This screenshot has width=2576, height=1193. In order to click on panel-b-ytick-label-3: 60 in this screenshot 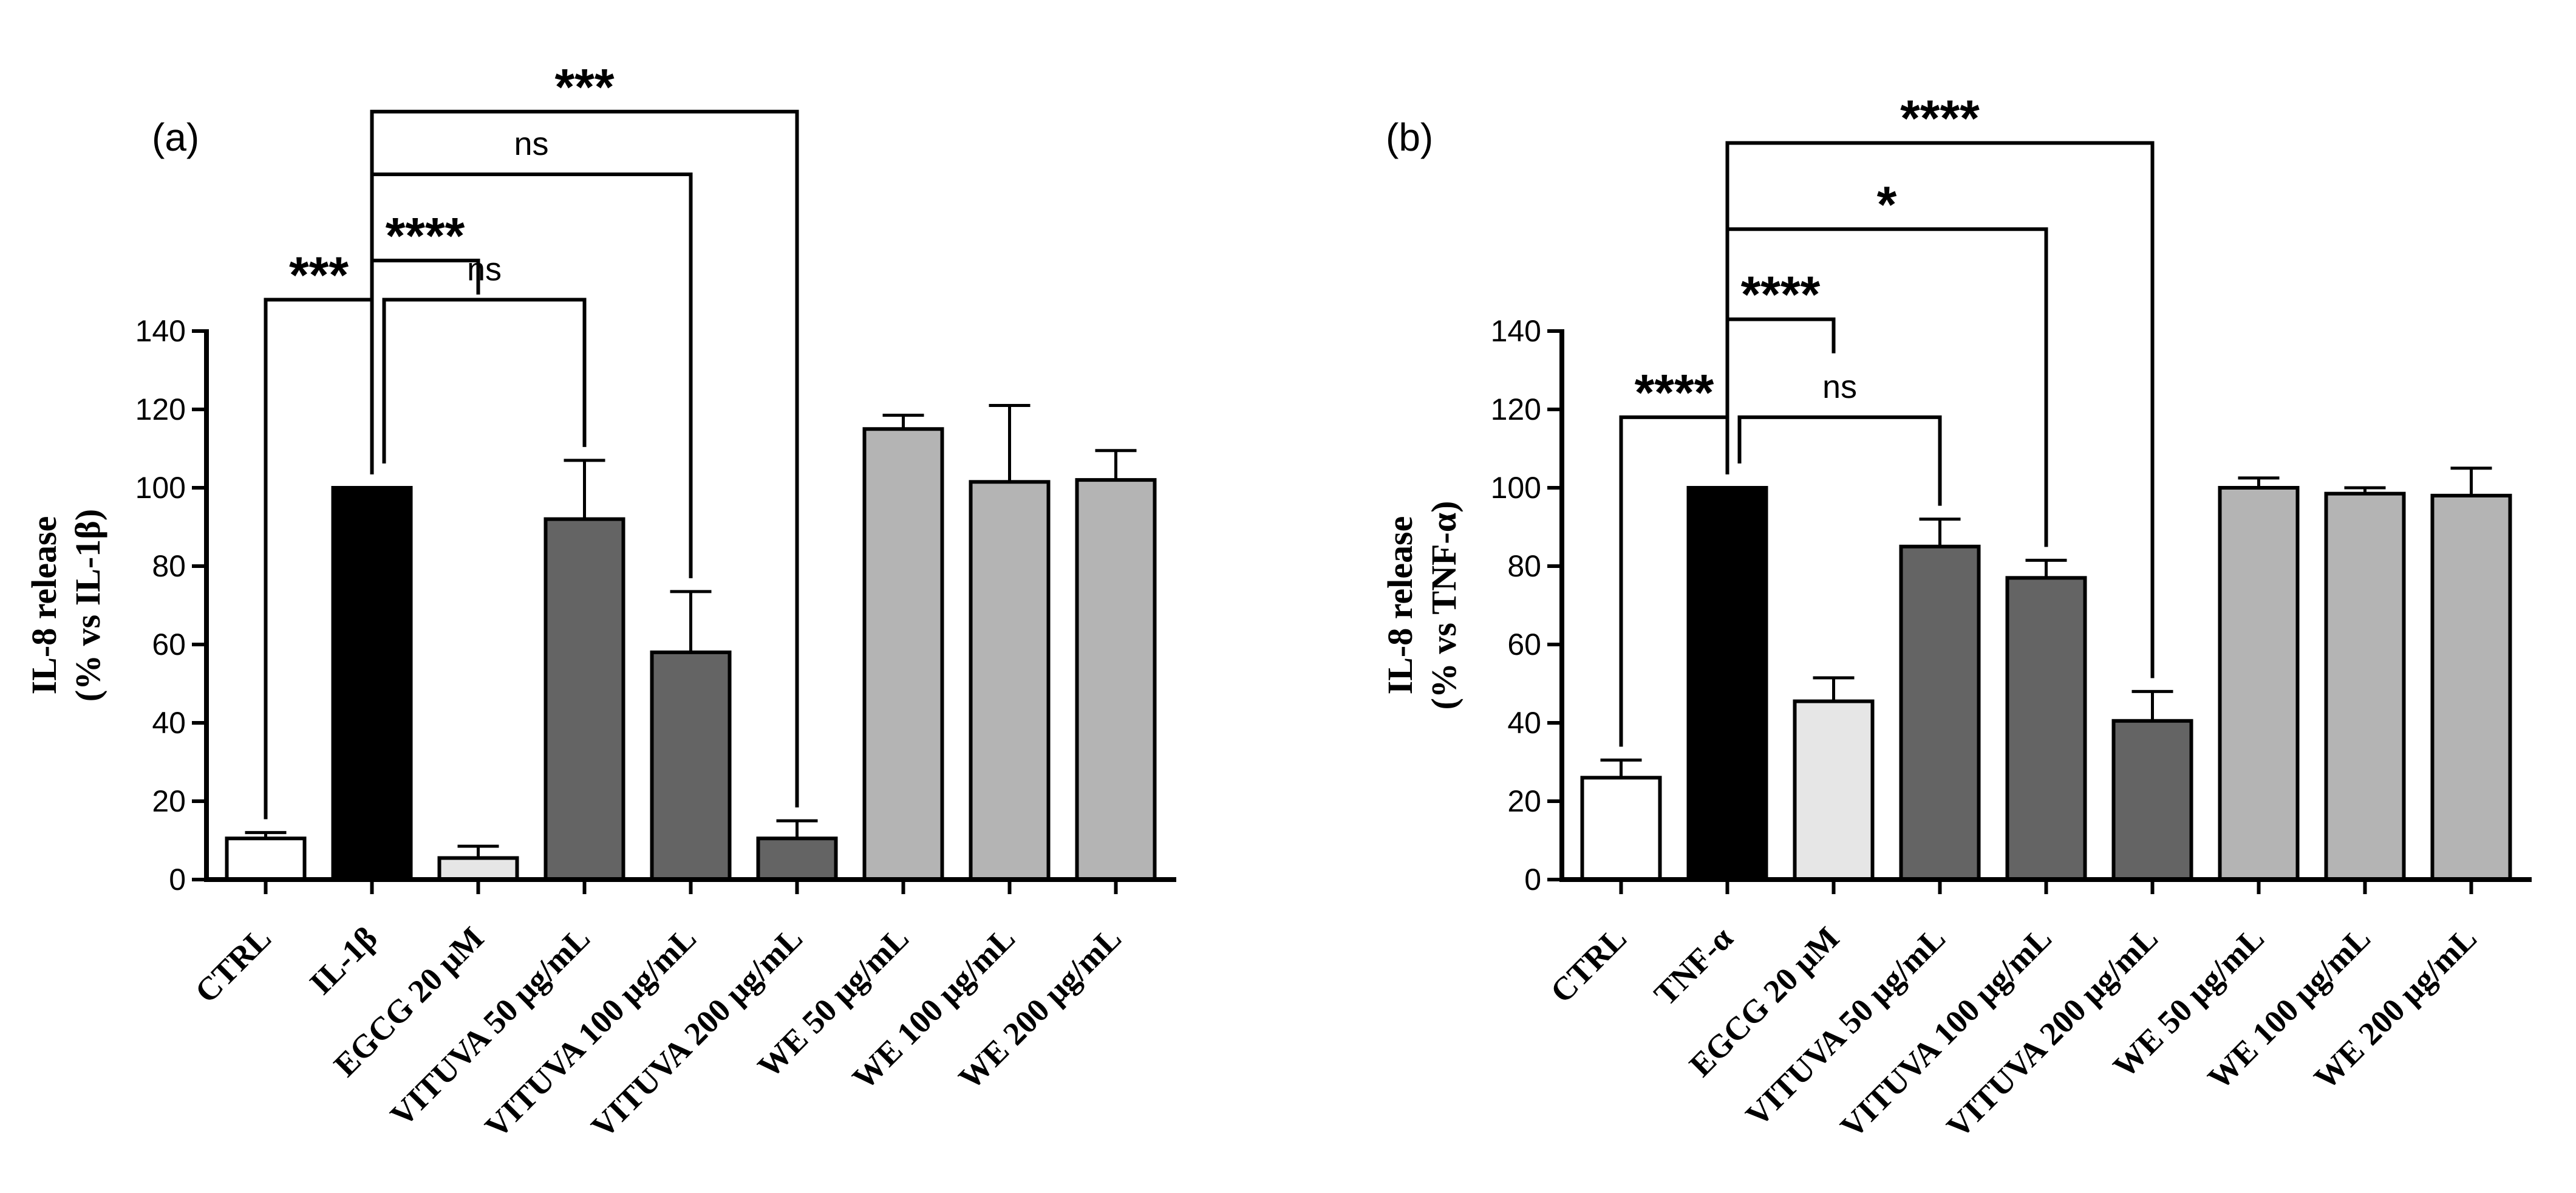, I will do `click(1524, 644)`.